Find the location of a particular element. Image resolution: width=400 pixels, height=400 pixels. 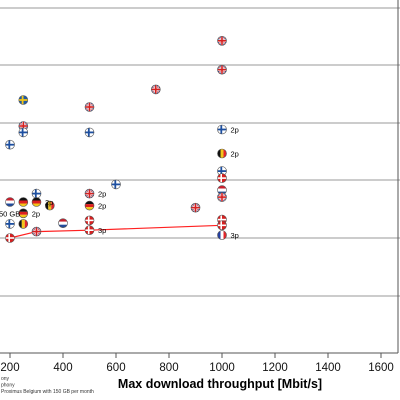

cropped-label: 50 GB is located at coordinates (10, 213).